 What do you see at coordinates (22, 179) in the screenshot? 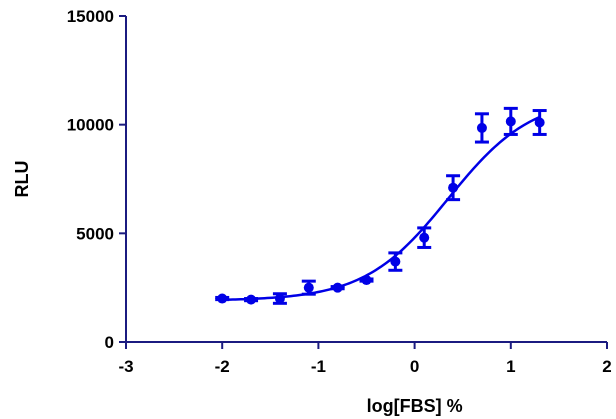
I see `y-axis-title: RLU` at bounding box center [22, 179].